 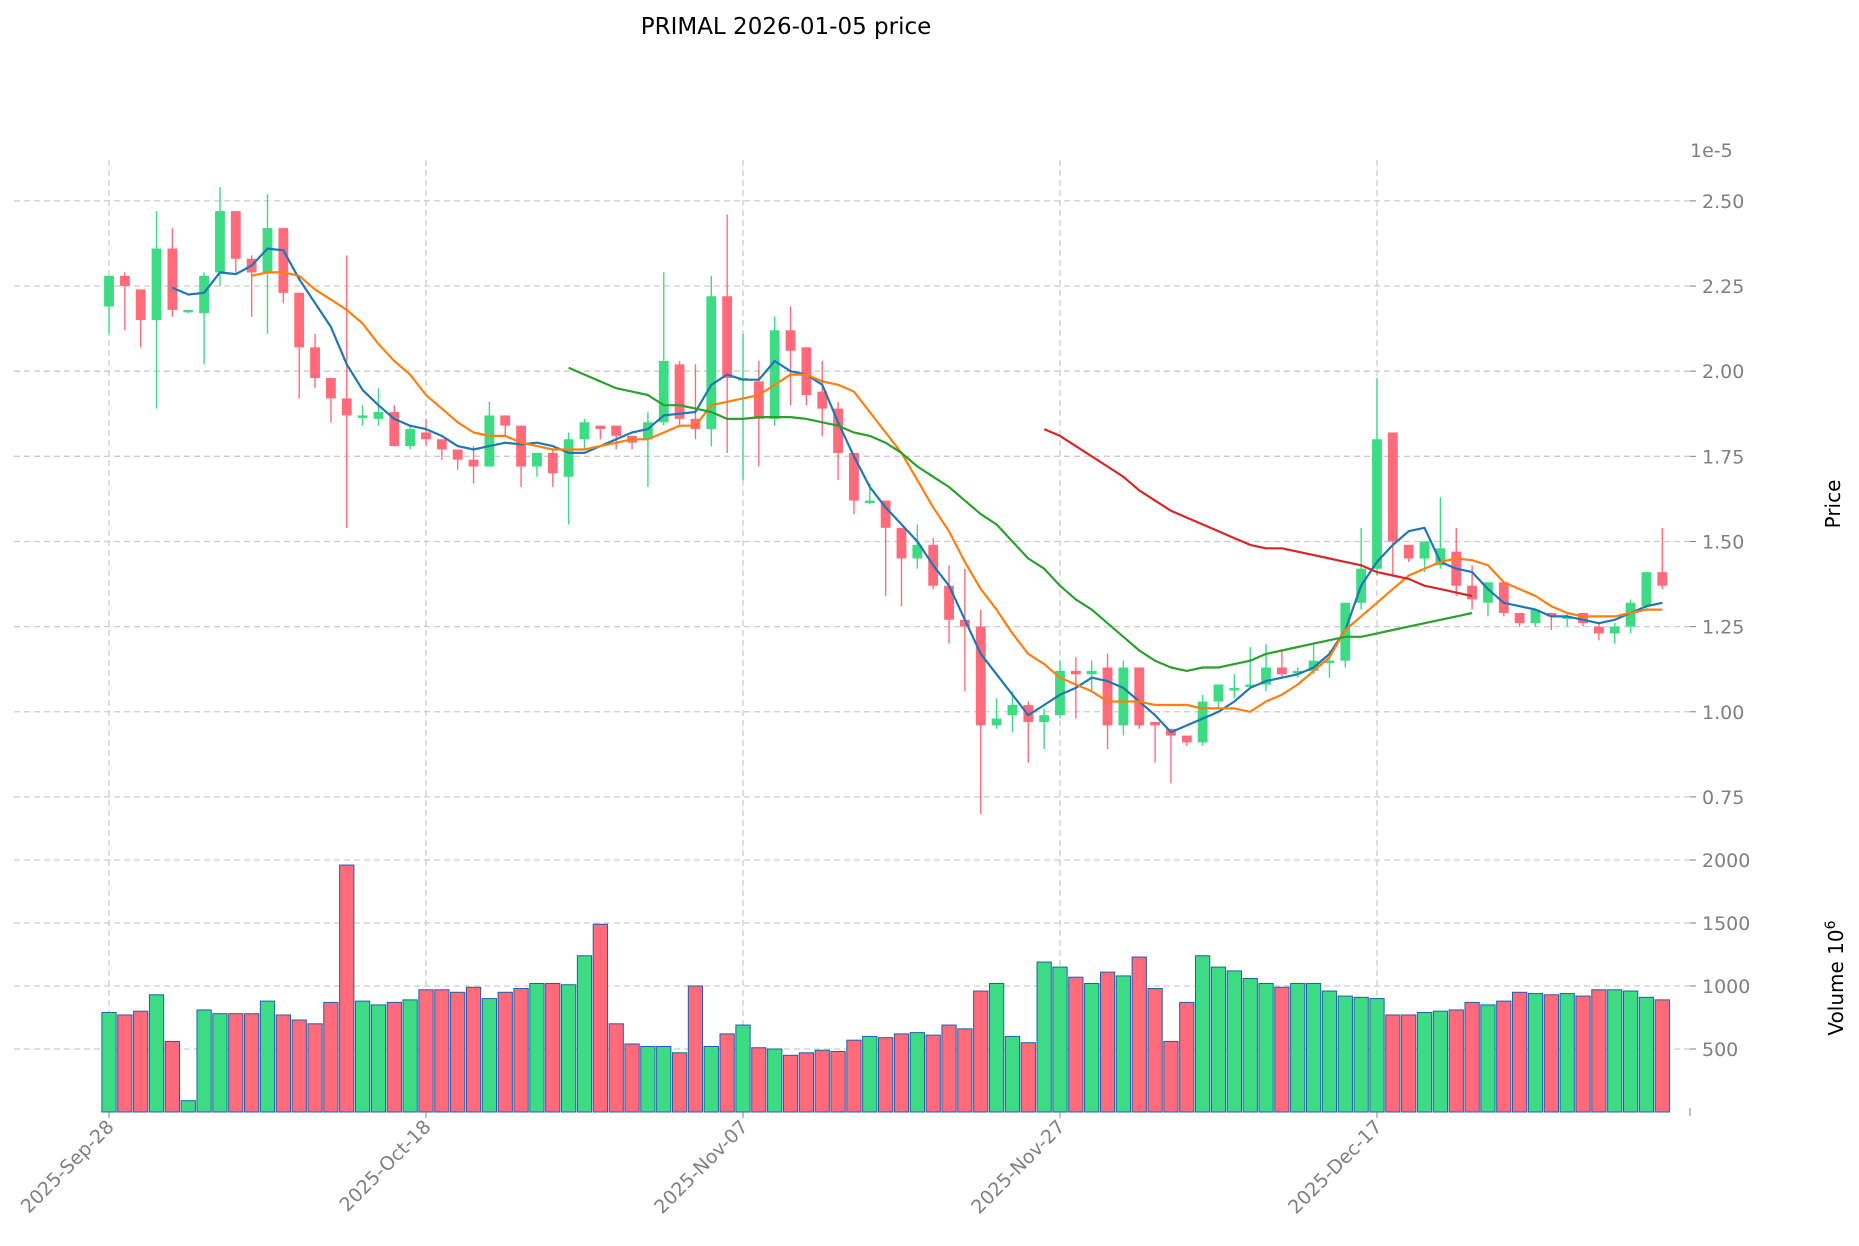 I want to click on price-tick-label: 1.00, so click(x=1723, y=713).